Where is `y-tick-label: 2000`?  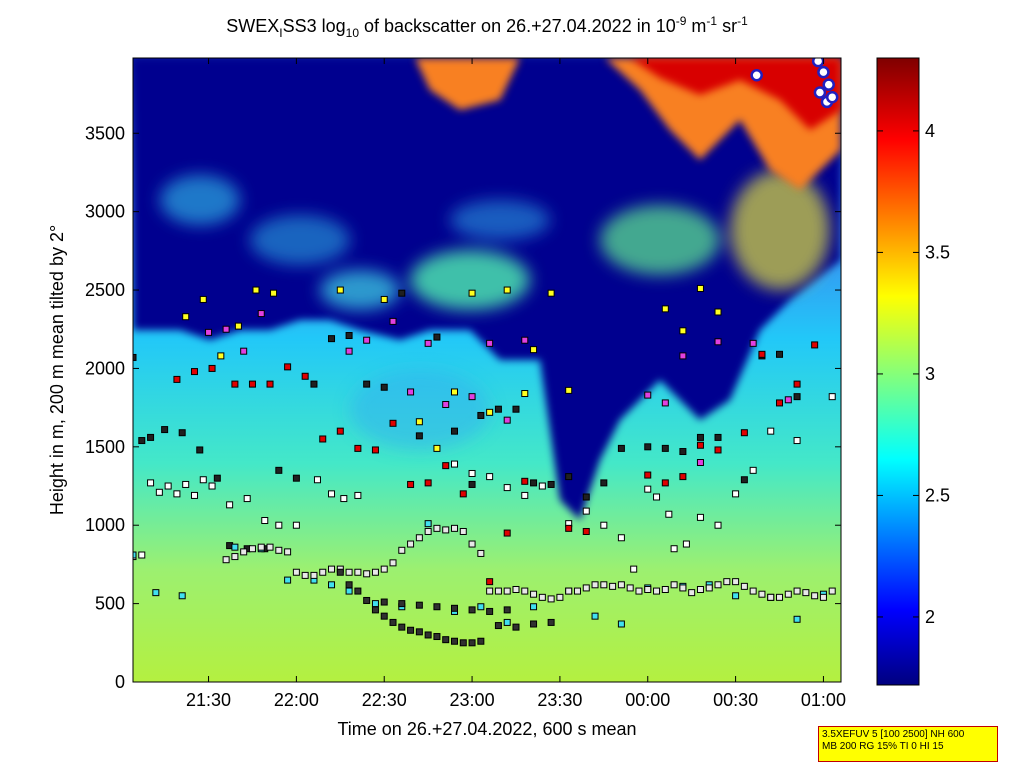 y-tick-label: 2000 is located at coordinates (105, 368).